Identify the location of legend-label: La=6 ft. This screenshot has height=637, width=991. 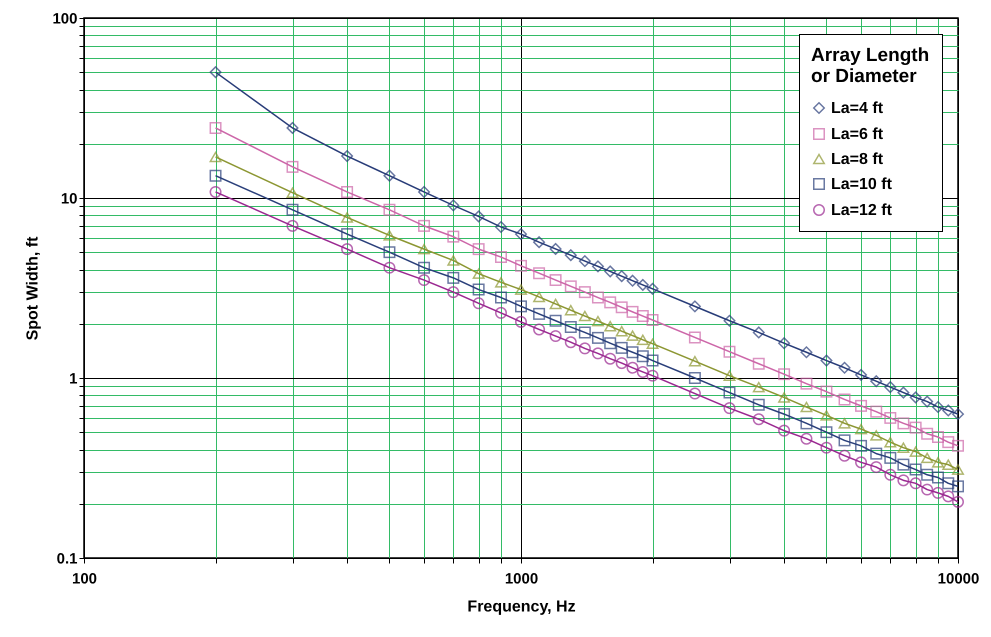
(857, 134).